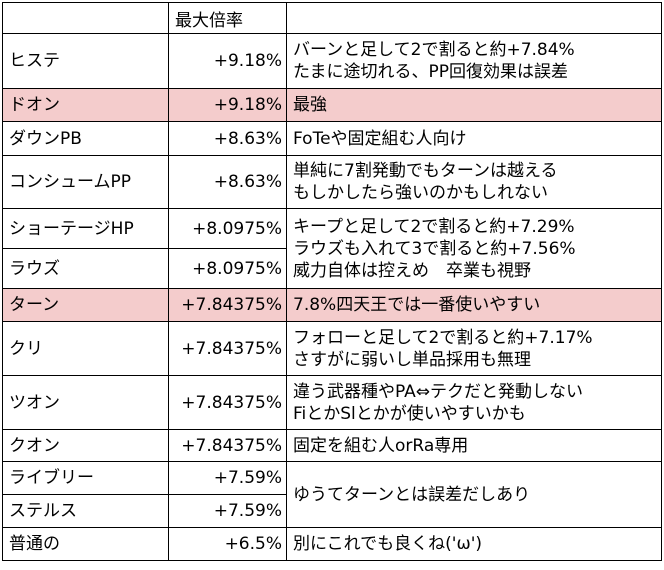  What do you see at coordinates (85, 18) in the screenshot?
I see `header-name` at bounding box center [85, 18].